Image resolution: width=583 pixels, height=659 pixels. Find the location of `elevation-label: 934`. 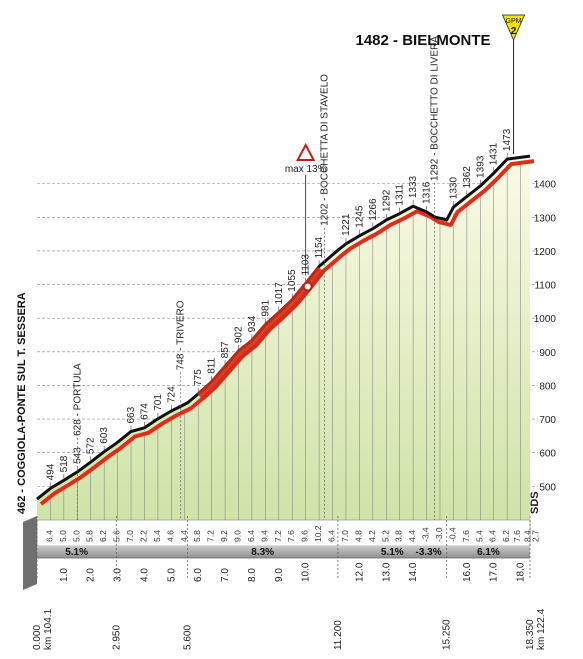

elevation-label: 934 is located at coordinates (252, 323).